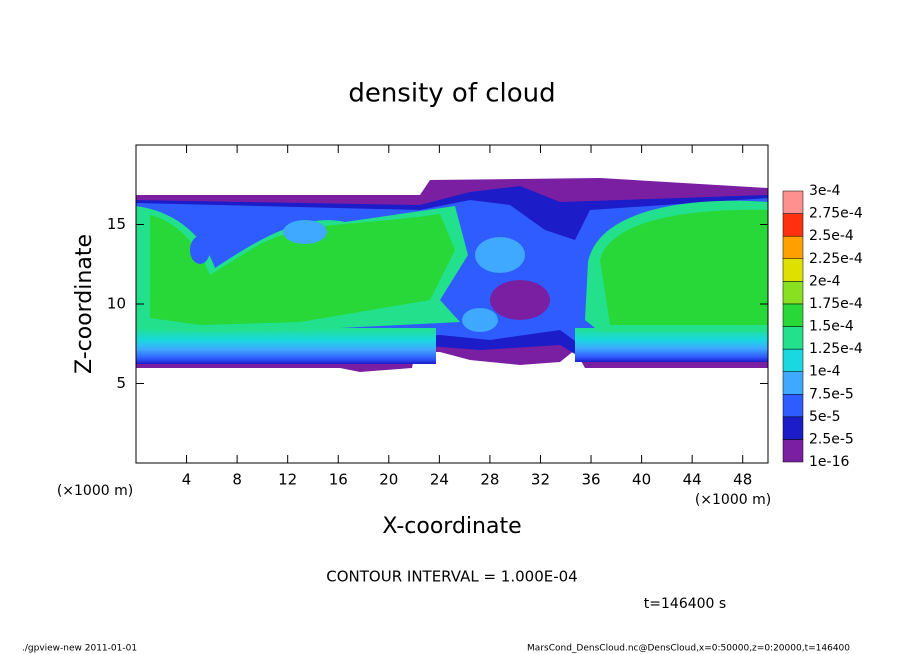 This screenshot has width=904, height=654. What do you see at coordinates (831, 236) in the screenshot?
I see `colorbar-label: 2.5e-4` at bounding box center [831, 236].